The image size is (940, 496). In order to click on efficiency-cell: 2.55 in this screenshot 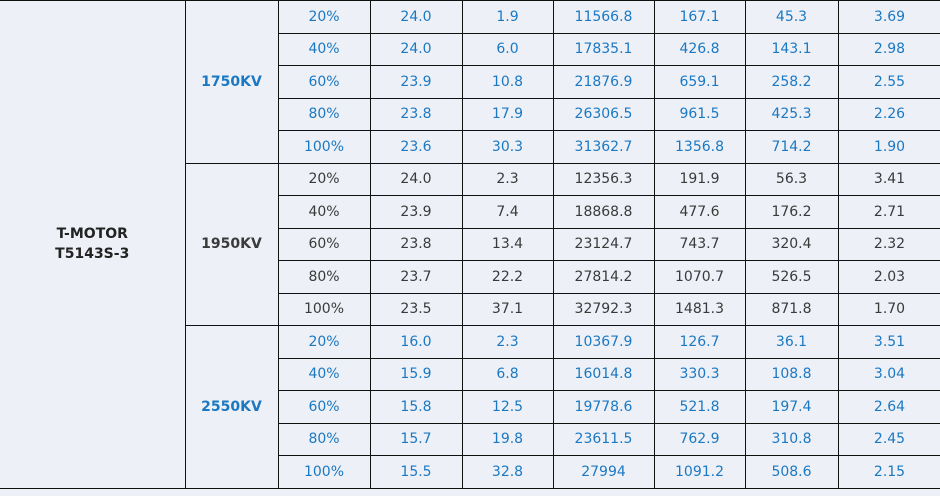, I will do `click(888, 82)`.